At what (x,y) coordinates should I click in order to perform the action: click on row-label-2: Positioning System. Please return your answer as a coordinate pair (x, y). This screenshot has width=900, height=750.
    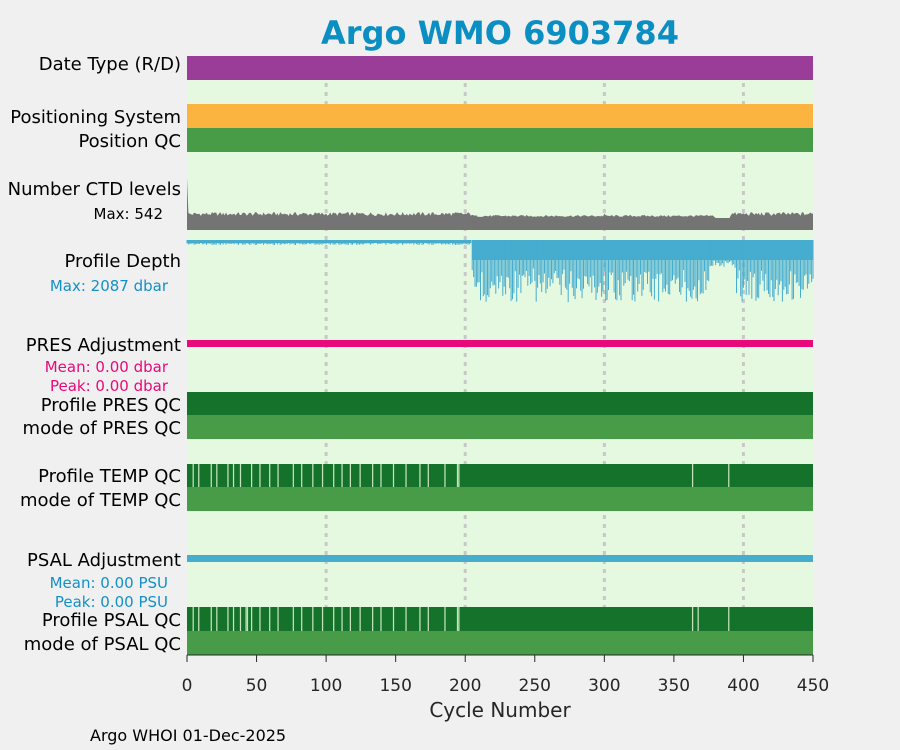
    Looking at the image, I should click on (95, 117).